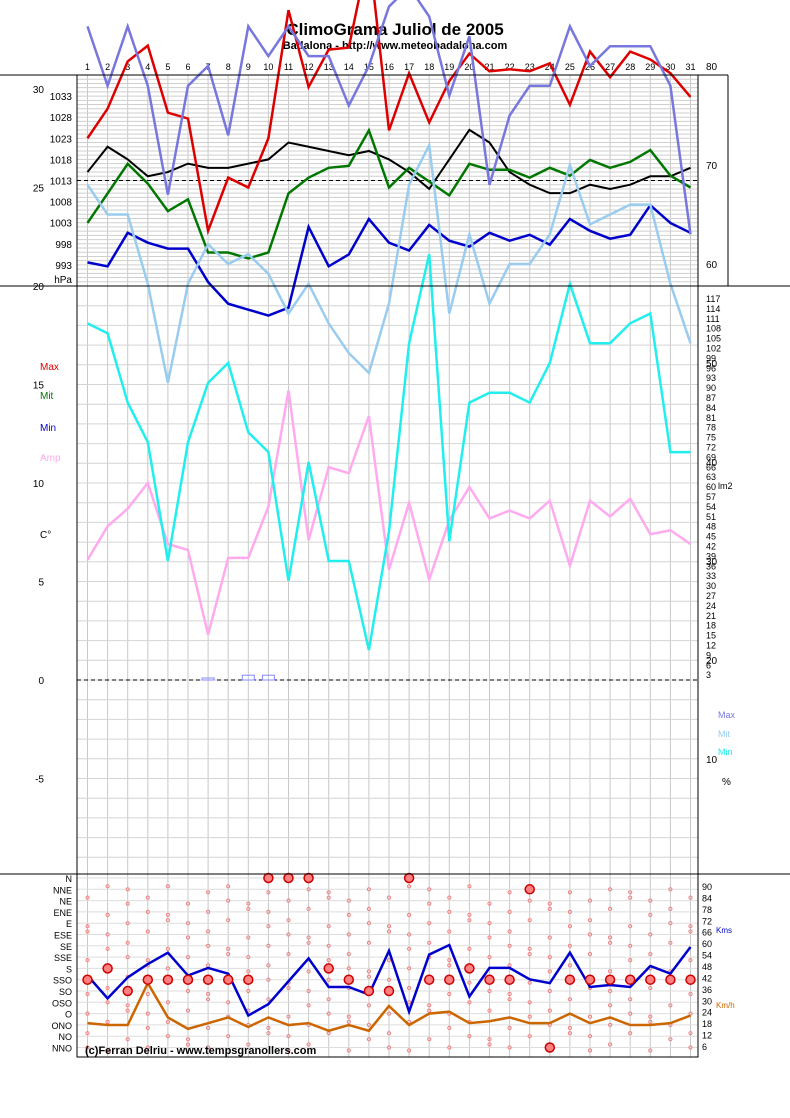 The image size is (790, 1118). What do you see at coordinates (711, 576) in the screenshot?
I see `rain-tick-label: 33` at bounding box center [711, 576].